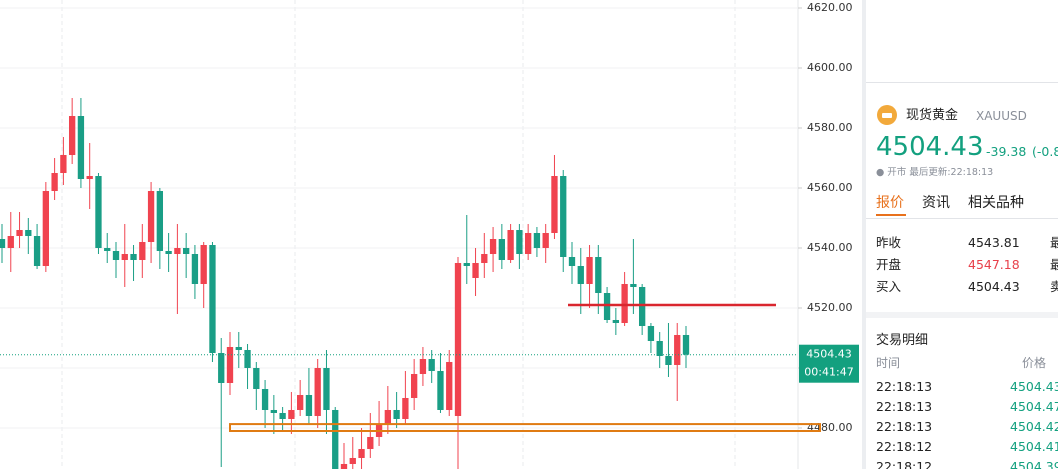 The height and width of the screenshot is (469, 1058). I want to click on countdown-label: 00:41:47, so click(828, 372).